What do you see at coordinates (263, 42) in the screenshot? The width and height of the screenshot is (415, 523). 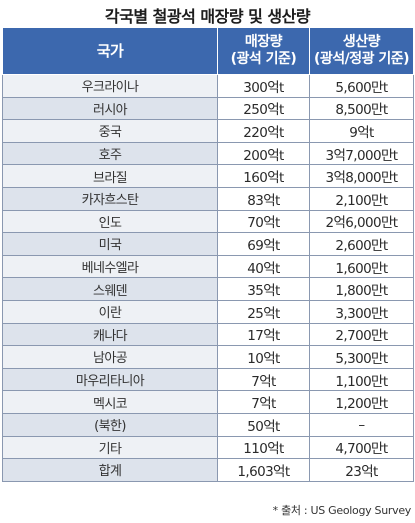 I see `header-reserve-line1: 매장량` at bounding box center [263, 42].